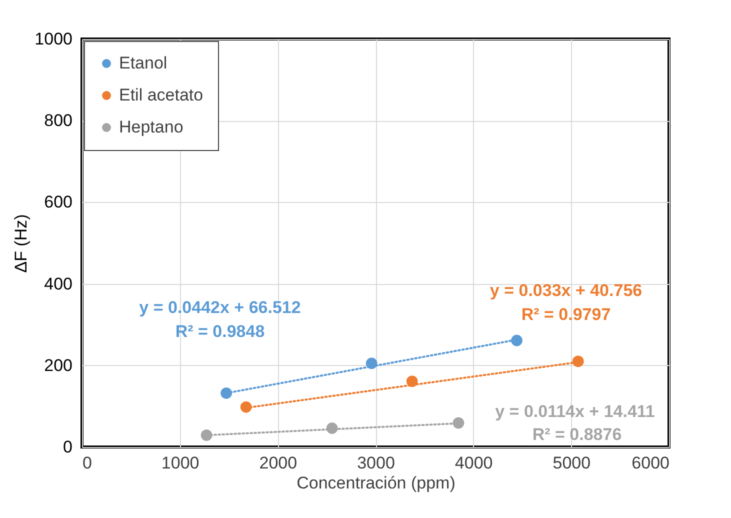  What do you see at coordinates (376, 463) in the screenshot?
I see `x-tick-label: 3000` at bounding box center [376, 463].